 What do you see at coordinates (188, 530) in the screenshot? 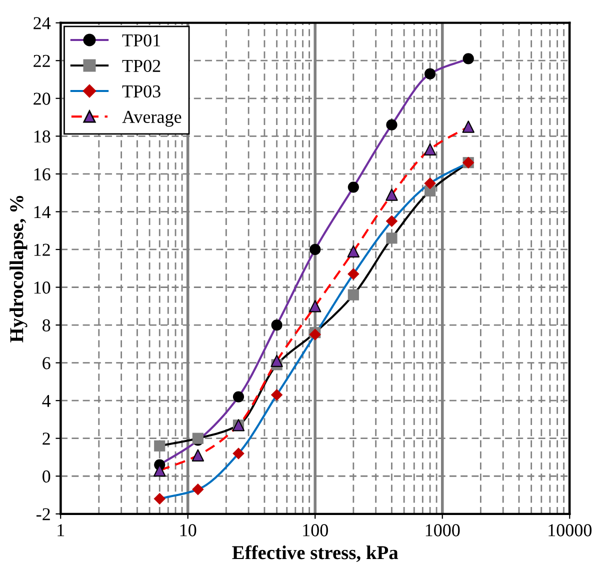
I see `x-tick-label: 10` at bounding box center [188, 530].